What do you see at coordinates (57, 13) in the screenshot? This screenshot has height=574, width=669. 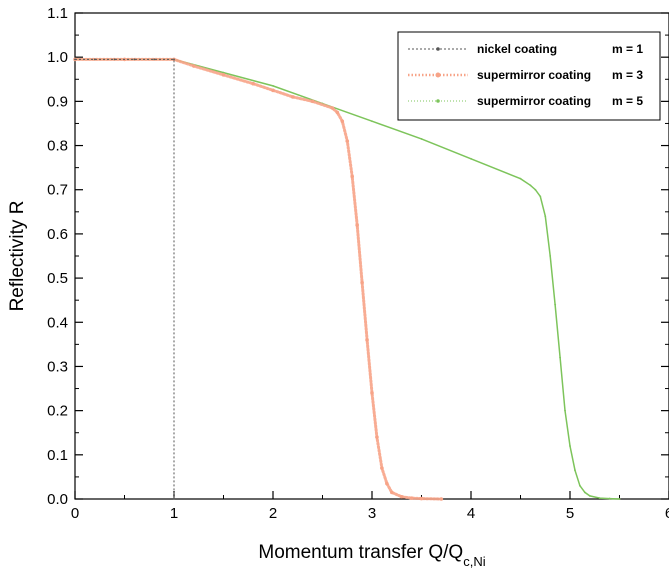 I see `y-tick-label: 1.1` at bounding box center [57, 13].